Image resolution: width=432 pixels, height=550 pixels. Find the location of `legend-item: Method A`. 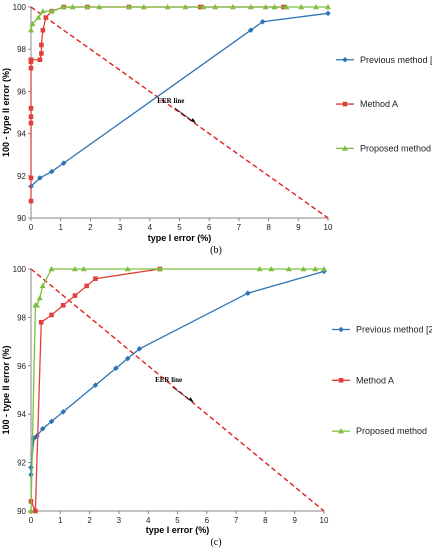

legend-item: Method A is located at coordinates (363, 380).